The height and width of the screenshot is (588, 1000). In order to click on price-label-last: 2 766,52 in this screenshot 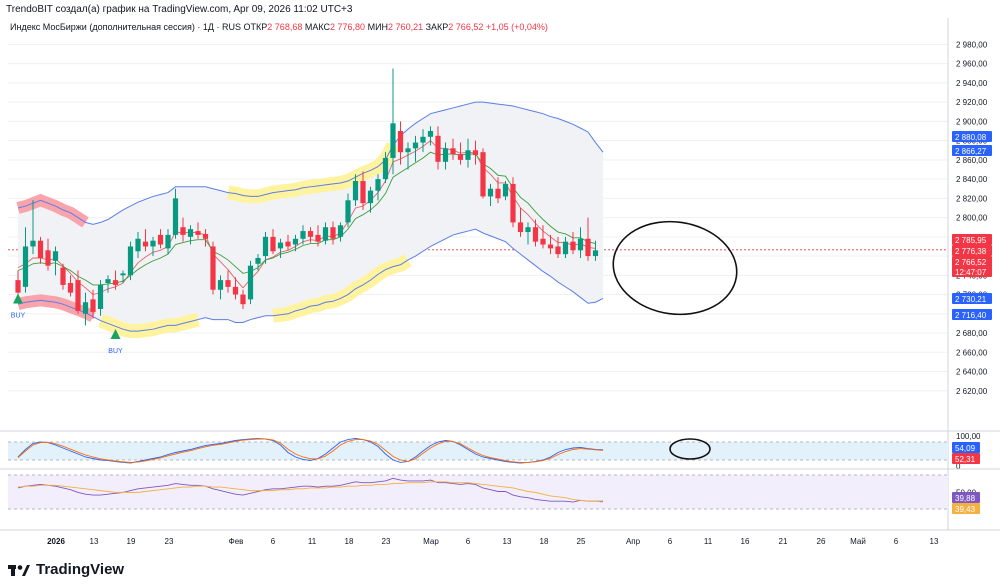, I will do `click(971, 262)`.